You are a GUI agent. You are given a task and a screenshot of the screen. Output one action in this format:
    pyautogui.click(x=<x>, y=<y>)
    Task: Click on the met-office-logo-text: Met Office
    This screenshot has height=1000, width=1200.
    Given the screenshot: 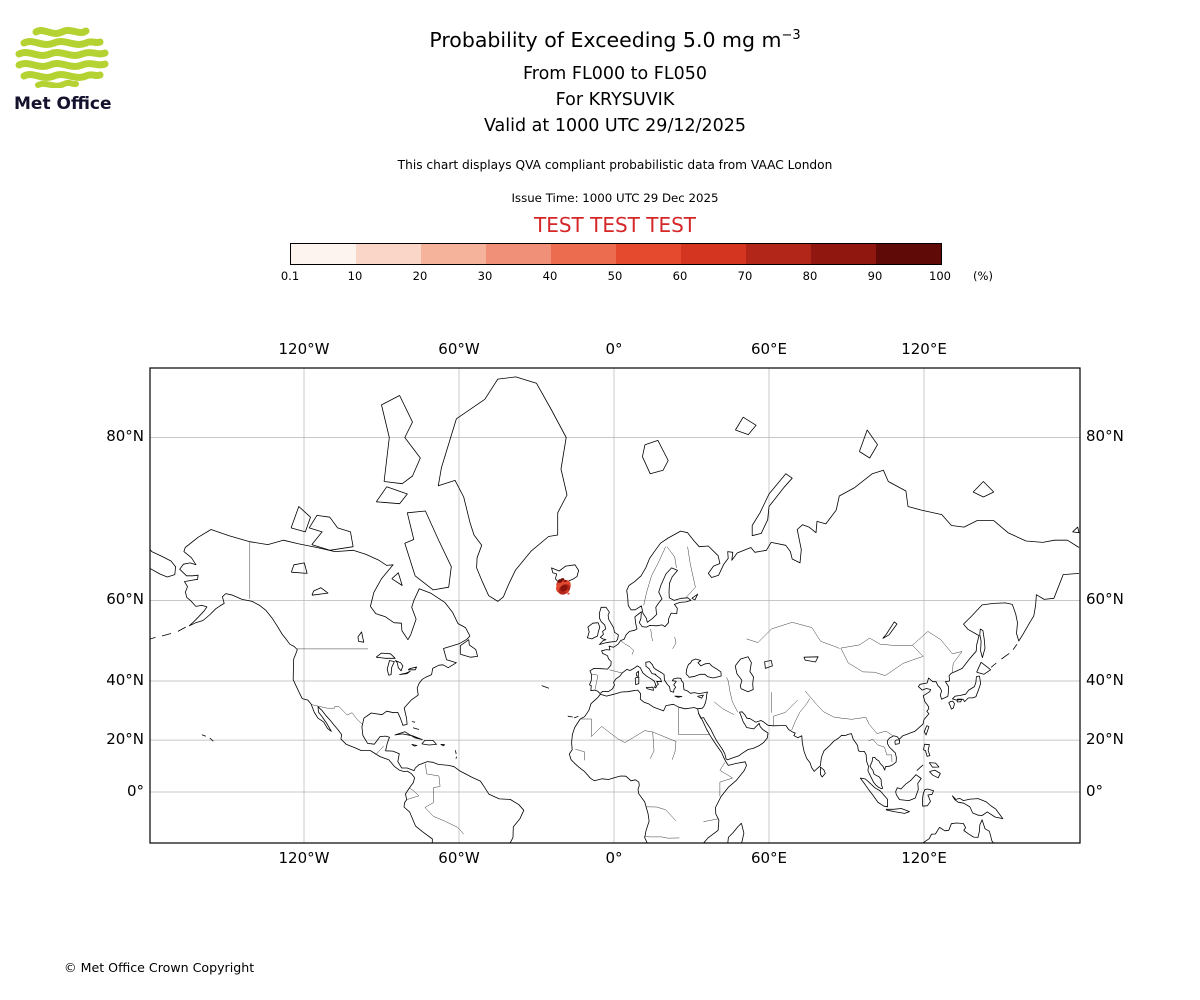 What is the action you would take?
    pyautogui.click(x=63, y=104)
    